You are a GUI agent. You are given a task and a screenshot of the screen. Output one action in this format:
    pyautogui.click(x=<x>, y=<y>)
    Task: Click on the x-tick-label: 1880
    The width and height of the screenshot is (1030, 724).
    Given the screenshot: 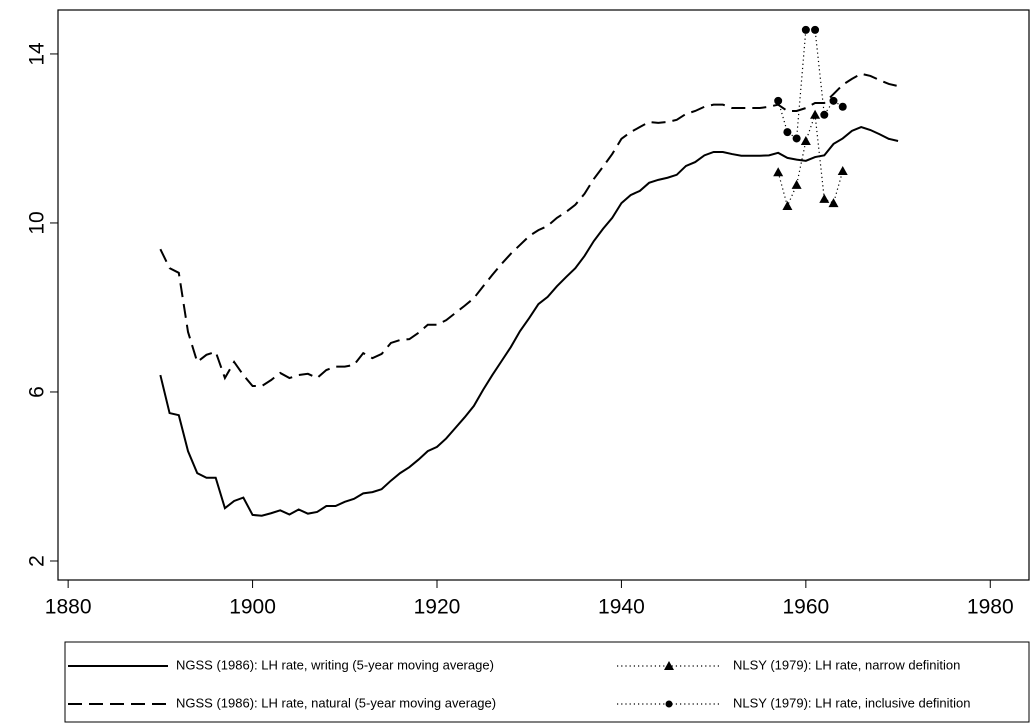 What is the action you would take?
    pyautogui.click(x=68, y=607)
    